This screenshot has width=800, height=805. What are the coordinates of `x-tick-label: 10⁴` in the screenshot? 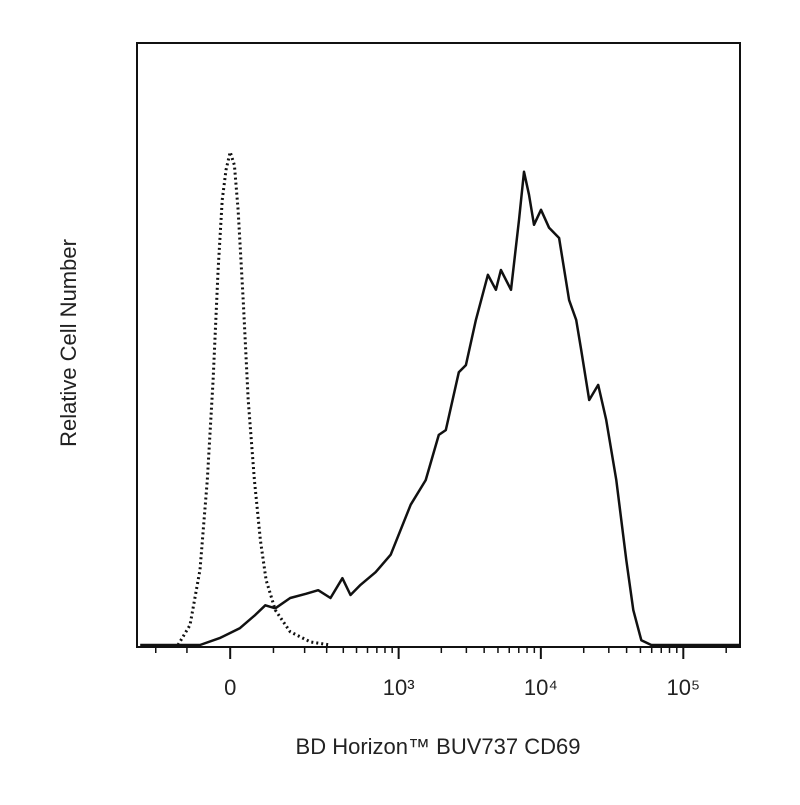 It's located at (541, 687).